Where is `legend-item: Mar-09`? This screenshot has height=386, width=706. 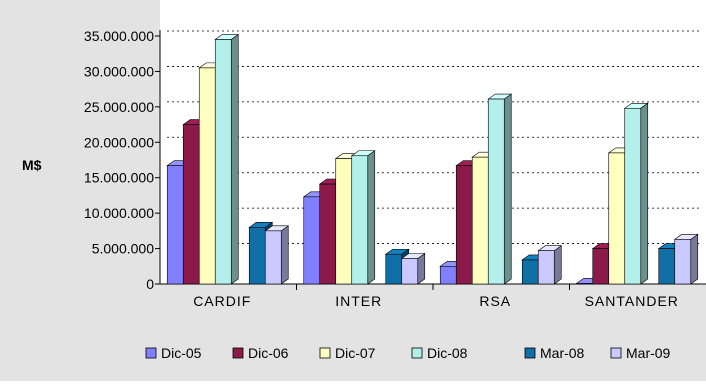 legend-item: Mar-09 is located at coordinates (640, 353).